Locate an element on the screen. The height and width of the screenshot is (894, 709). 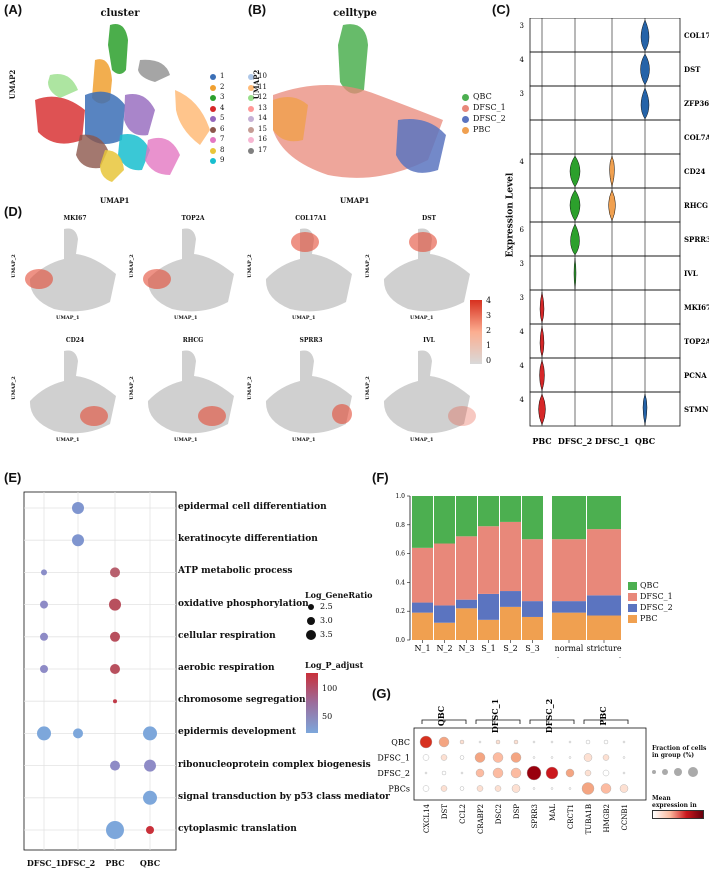
y-tick-label: 0.8 is located at coordinates (400, 525).